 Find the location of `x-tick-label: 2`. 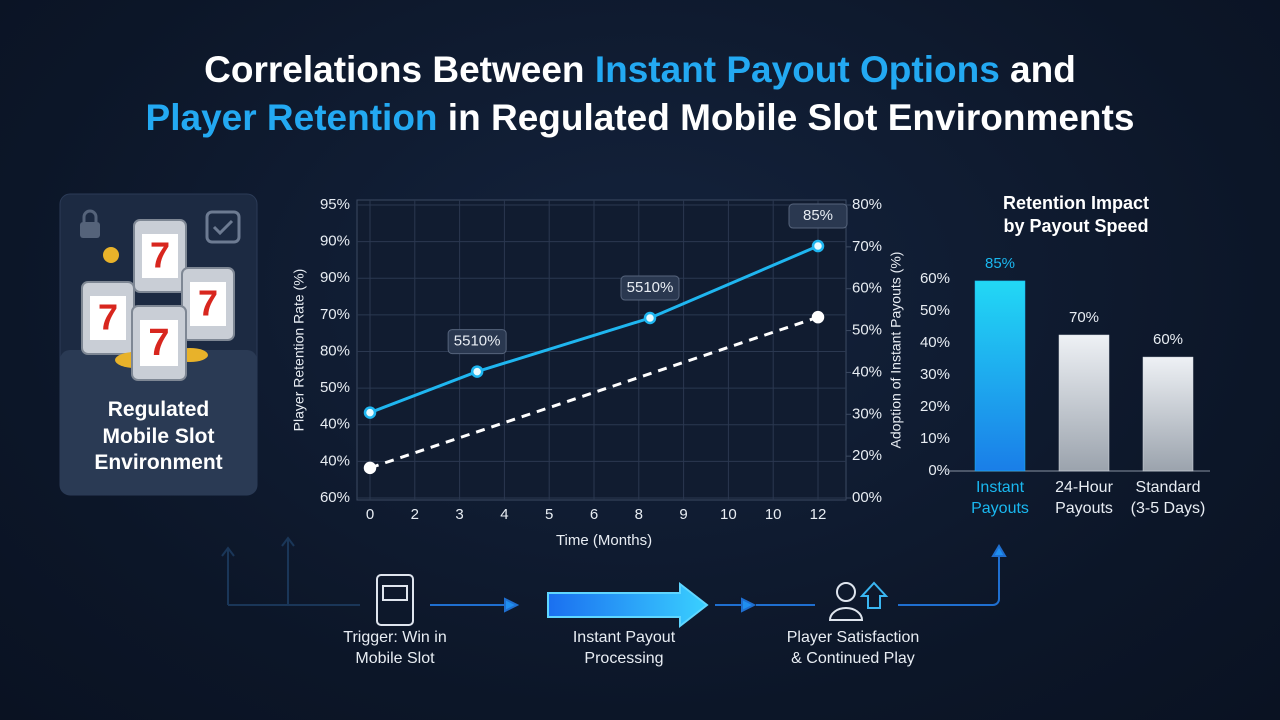

x-tick-label: 2 is located at coordinates (415, 514).